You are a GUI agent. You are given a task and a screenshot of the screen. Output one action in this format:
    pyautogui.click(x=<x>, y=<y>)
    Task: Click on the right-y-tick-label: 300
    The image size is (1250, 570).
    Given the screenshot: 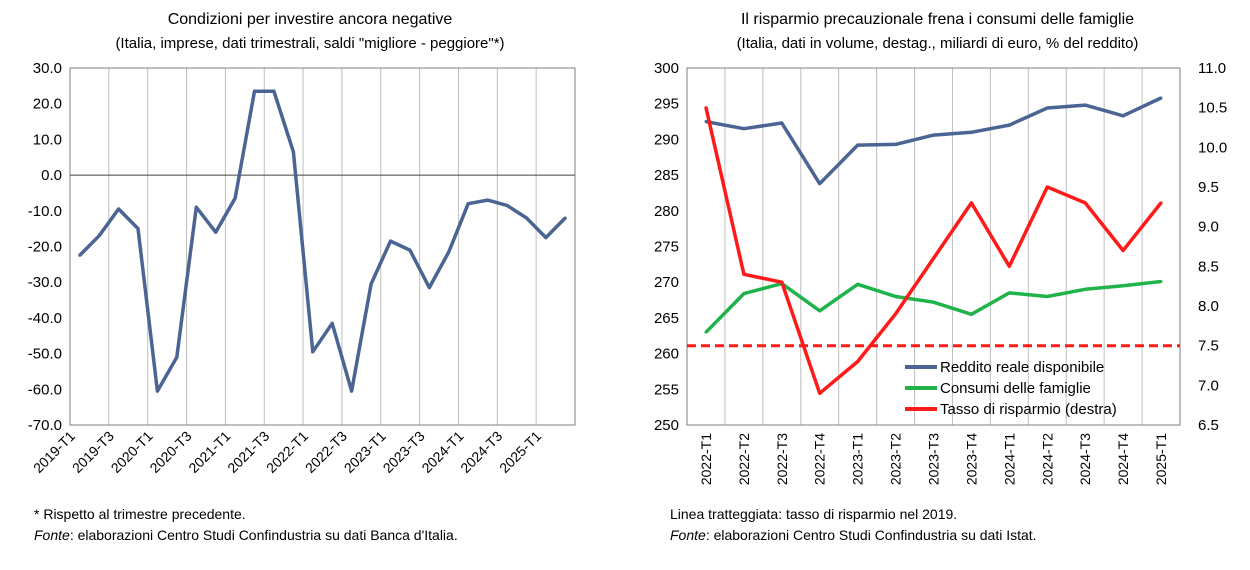 What is the action you would take?
    pyautogui.click(x=666, y=68)
    